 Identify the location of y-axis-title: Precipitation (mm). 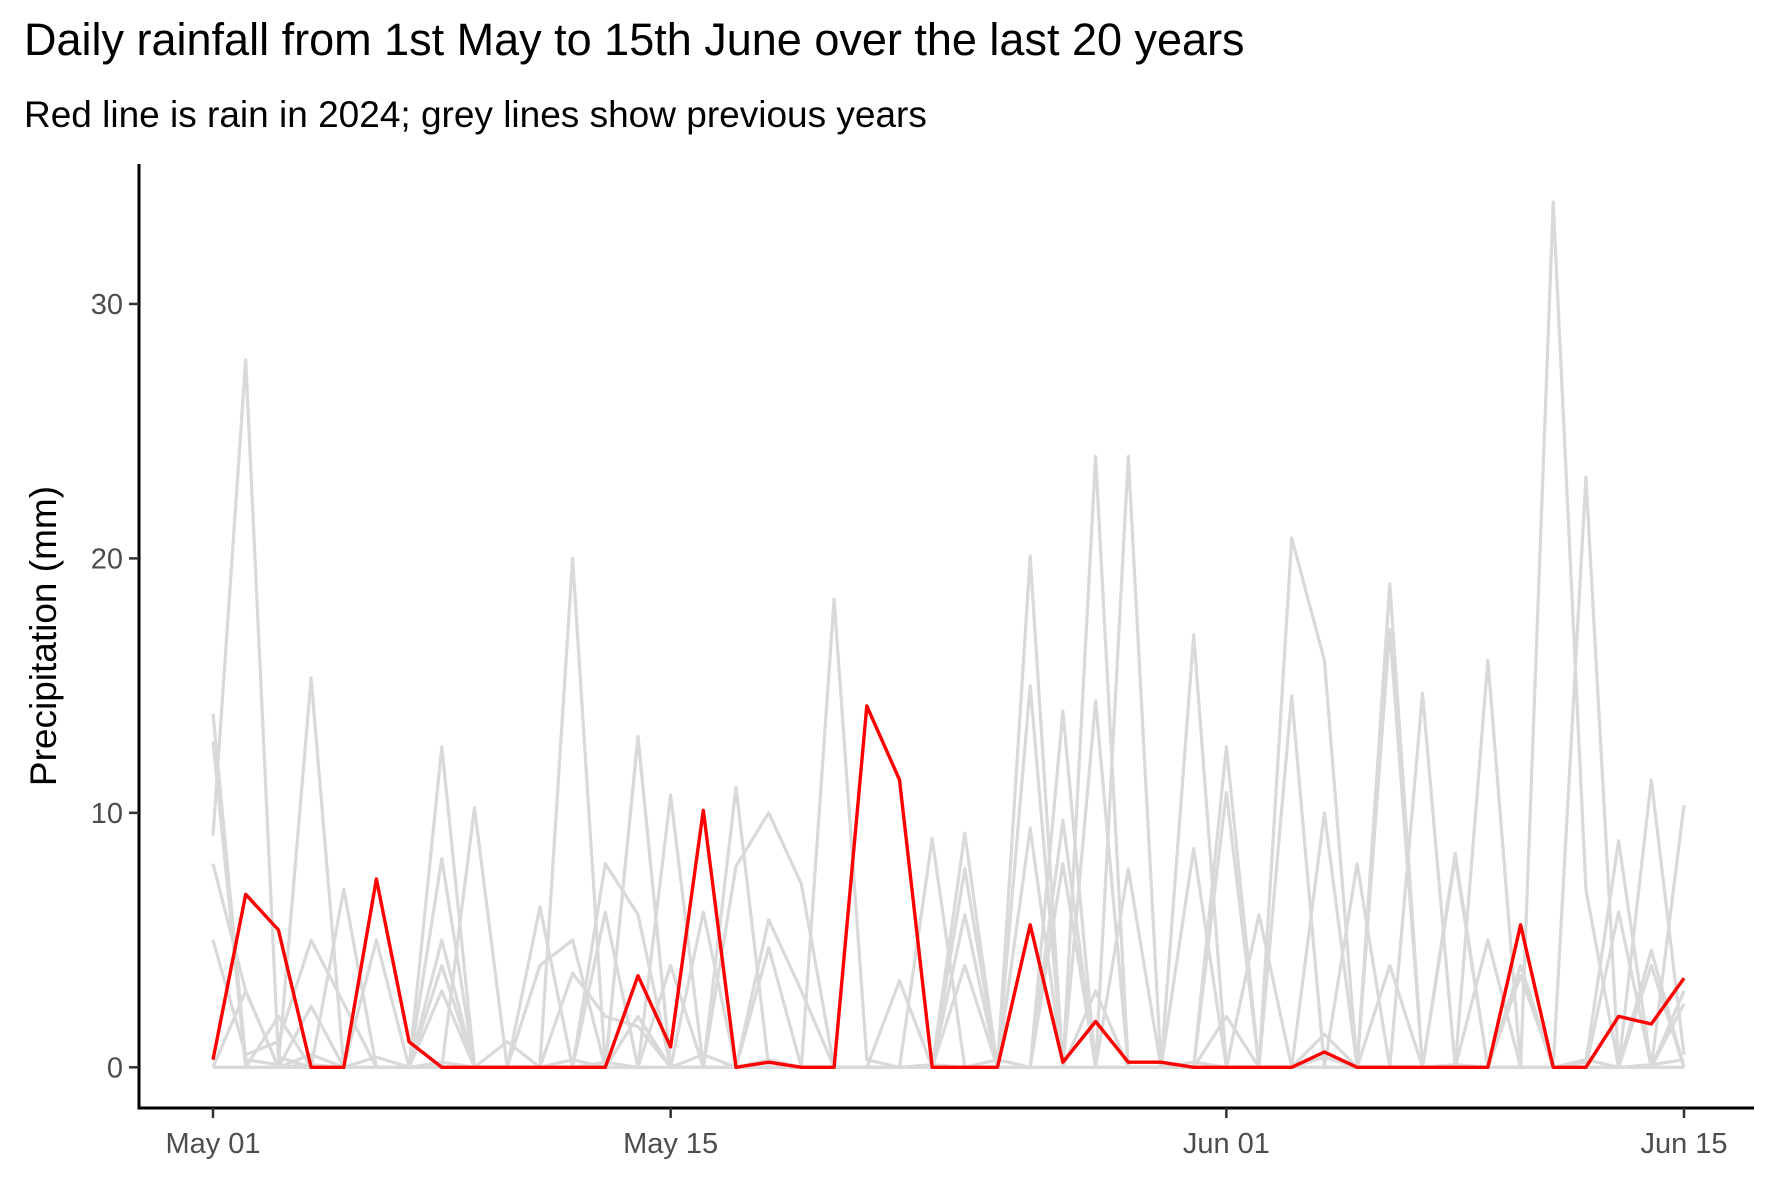
(43, 636).